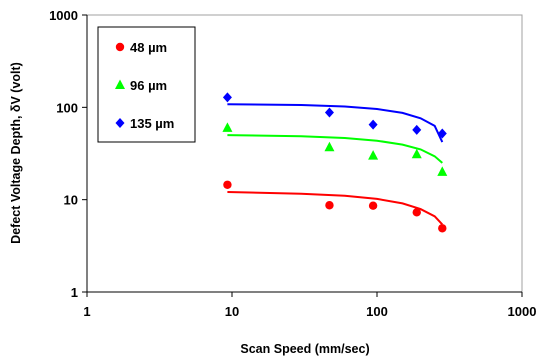 The image size is (542, 360). Describe the element at coordinates (377, 311) in the screenshot. I see `x-tick-label: 100` at that location.